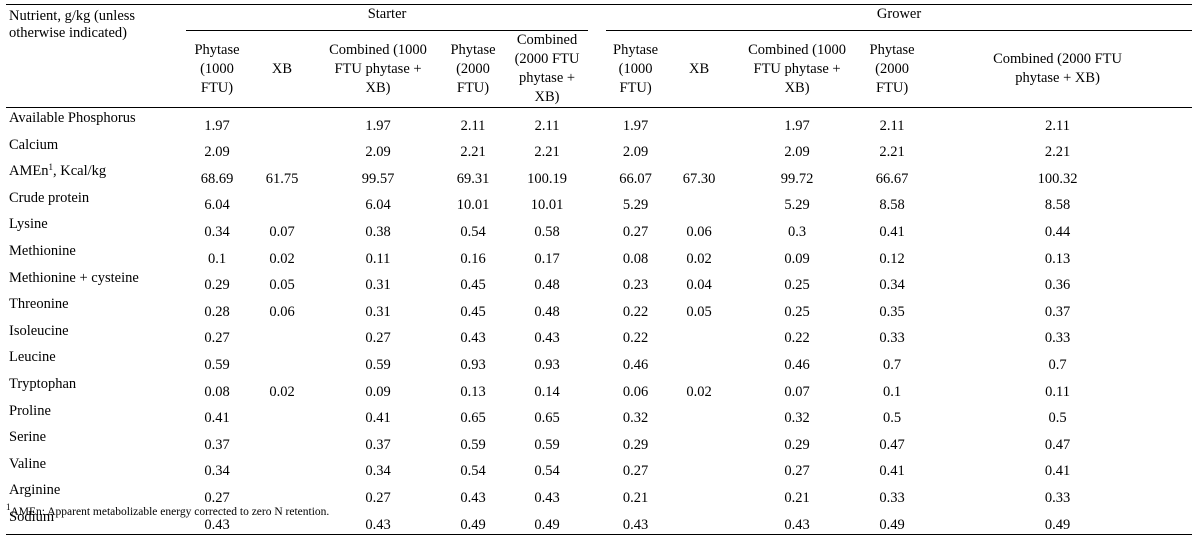 This screenshot has width=1195, height=535. What do you see at coordinates (29, 171) in the screenshot?
I see `row-label-text: AMEn` at bounding box center [29, 171].